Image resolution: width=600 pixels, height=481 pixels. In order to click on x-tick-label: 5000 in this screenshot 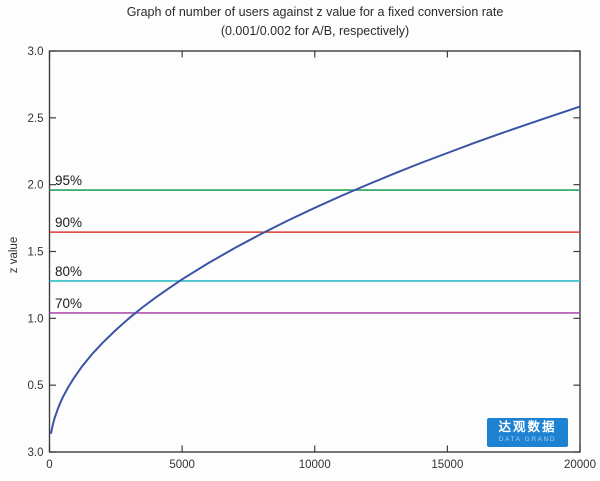, I will do `click(182, 465)`.